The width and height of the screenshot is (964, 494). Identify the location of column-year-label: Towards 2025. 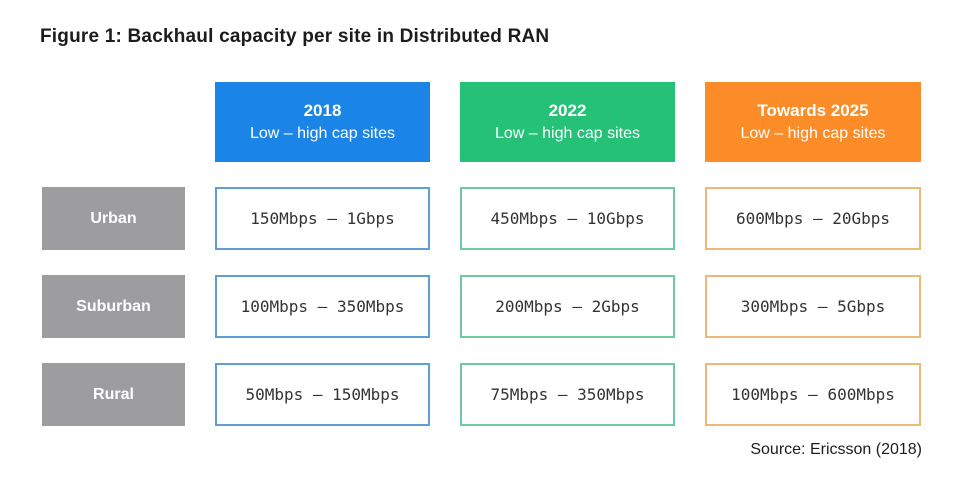
(813, 110).